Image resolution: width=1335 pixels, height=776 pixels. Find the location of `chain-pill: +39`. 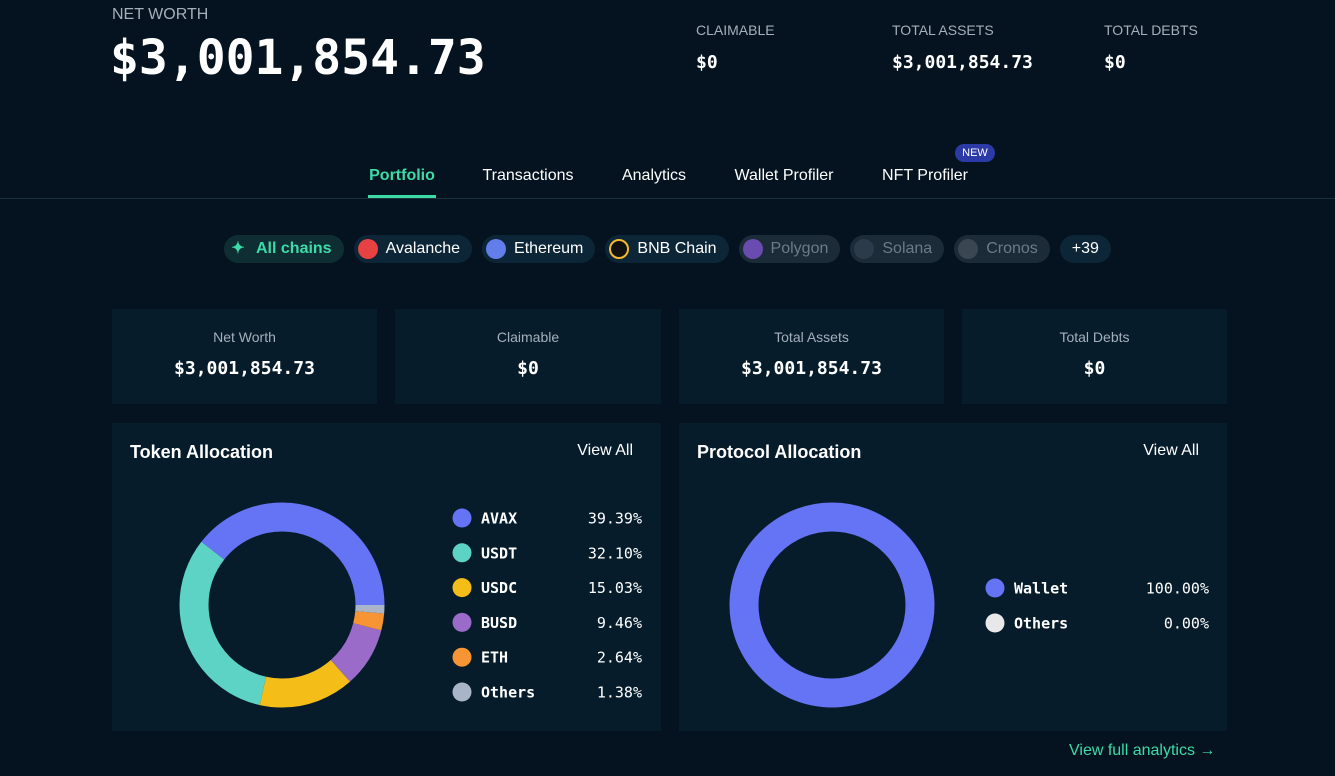

chain-pill: +39 is located at coordinates (1085, 249).